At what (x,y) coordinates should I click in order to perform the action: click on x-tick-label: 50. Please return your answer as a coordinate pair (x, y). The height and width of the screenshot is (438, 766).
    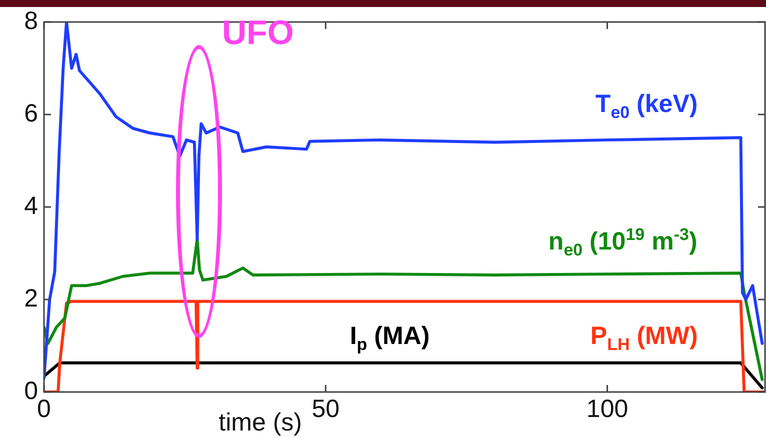
    Looking at the image, I should click on (326, 408).